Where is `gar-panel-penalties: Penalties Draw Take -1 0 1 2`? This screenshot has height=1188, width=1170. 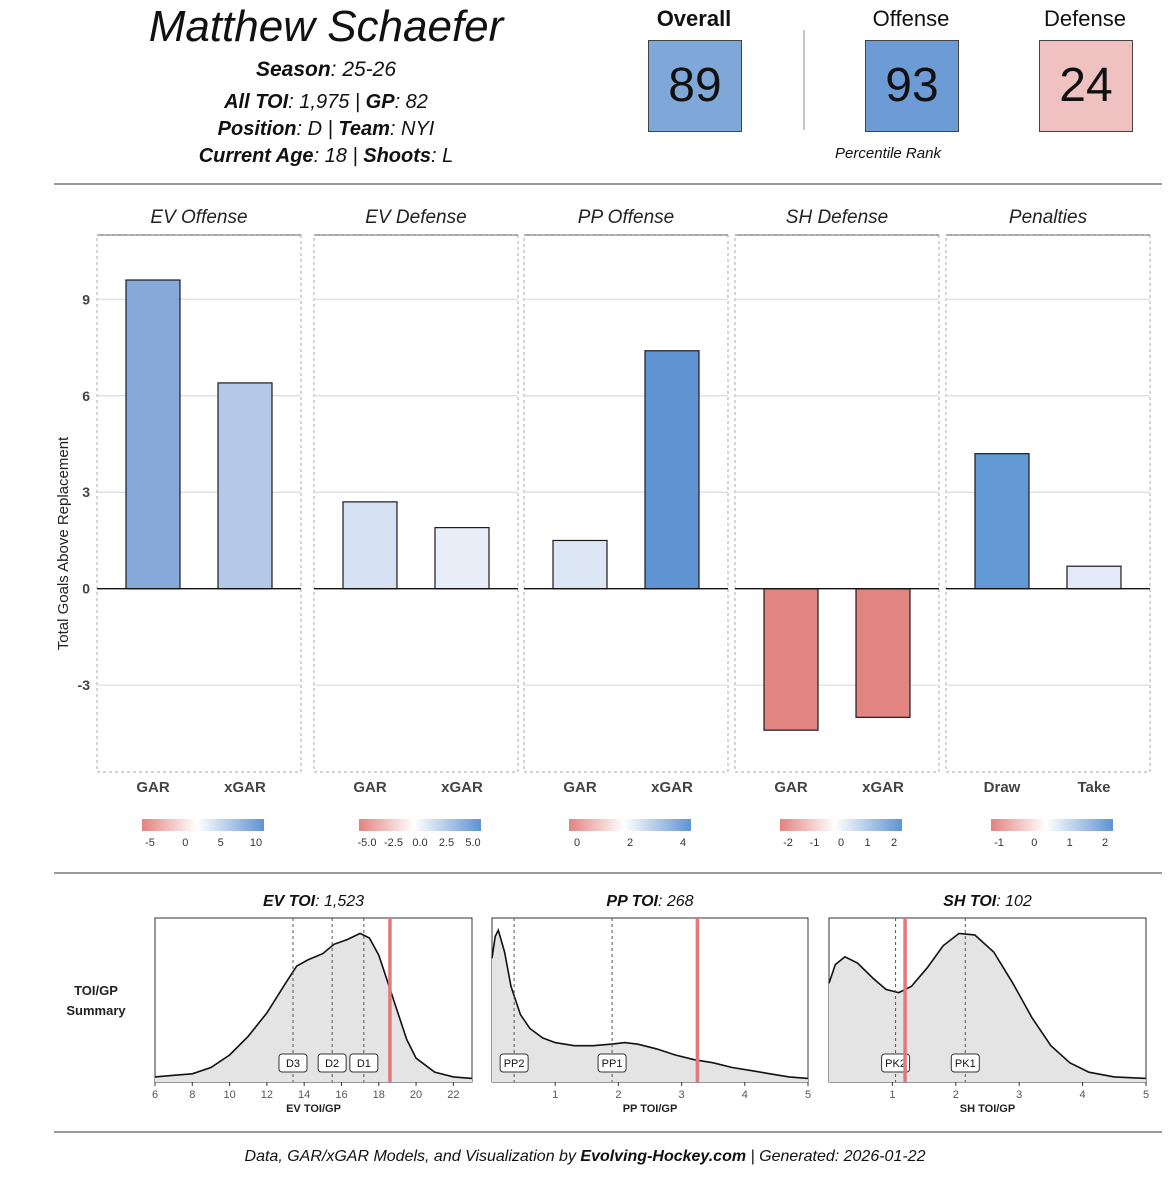
gar-panel-penalties: Penalties Draw Take -1 0 1 2 is located at coordinates (1048, 528).